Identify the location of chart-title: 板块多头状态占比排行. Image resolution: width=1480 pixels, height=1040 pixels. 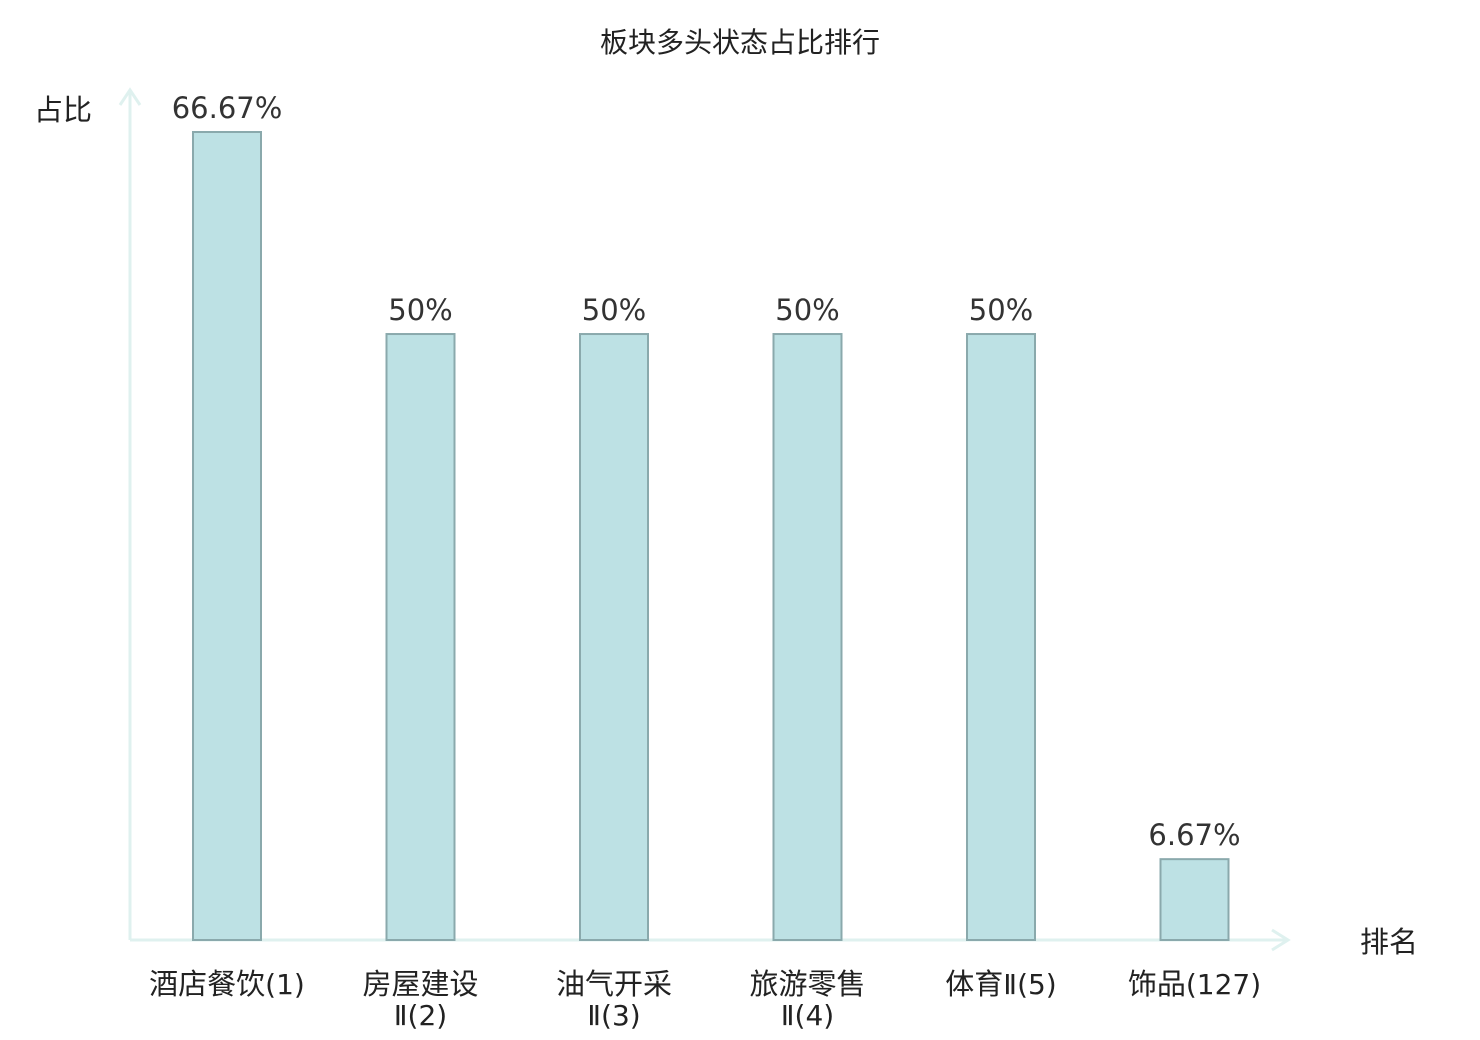
(740, 42).